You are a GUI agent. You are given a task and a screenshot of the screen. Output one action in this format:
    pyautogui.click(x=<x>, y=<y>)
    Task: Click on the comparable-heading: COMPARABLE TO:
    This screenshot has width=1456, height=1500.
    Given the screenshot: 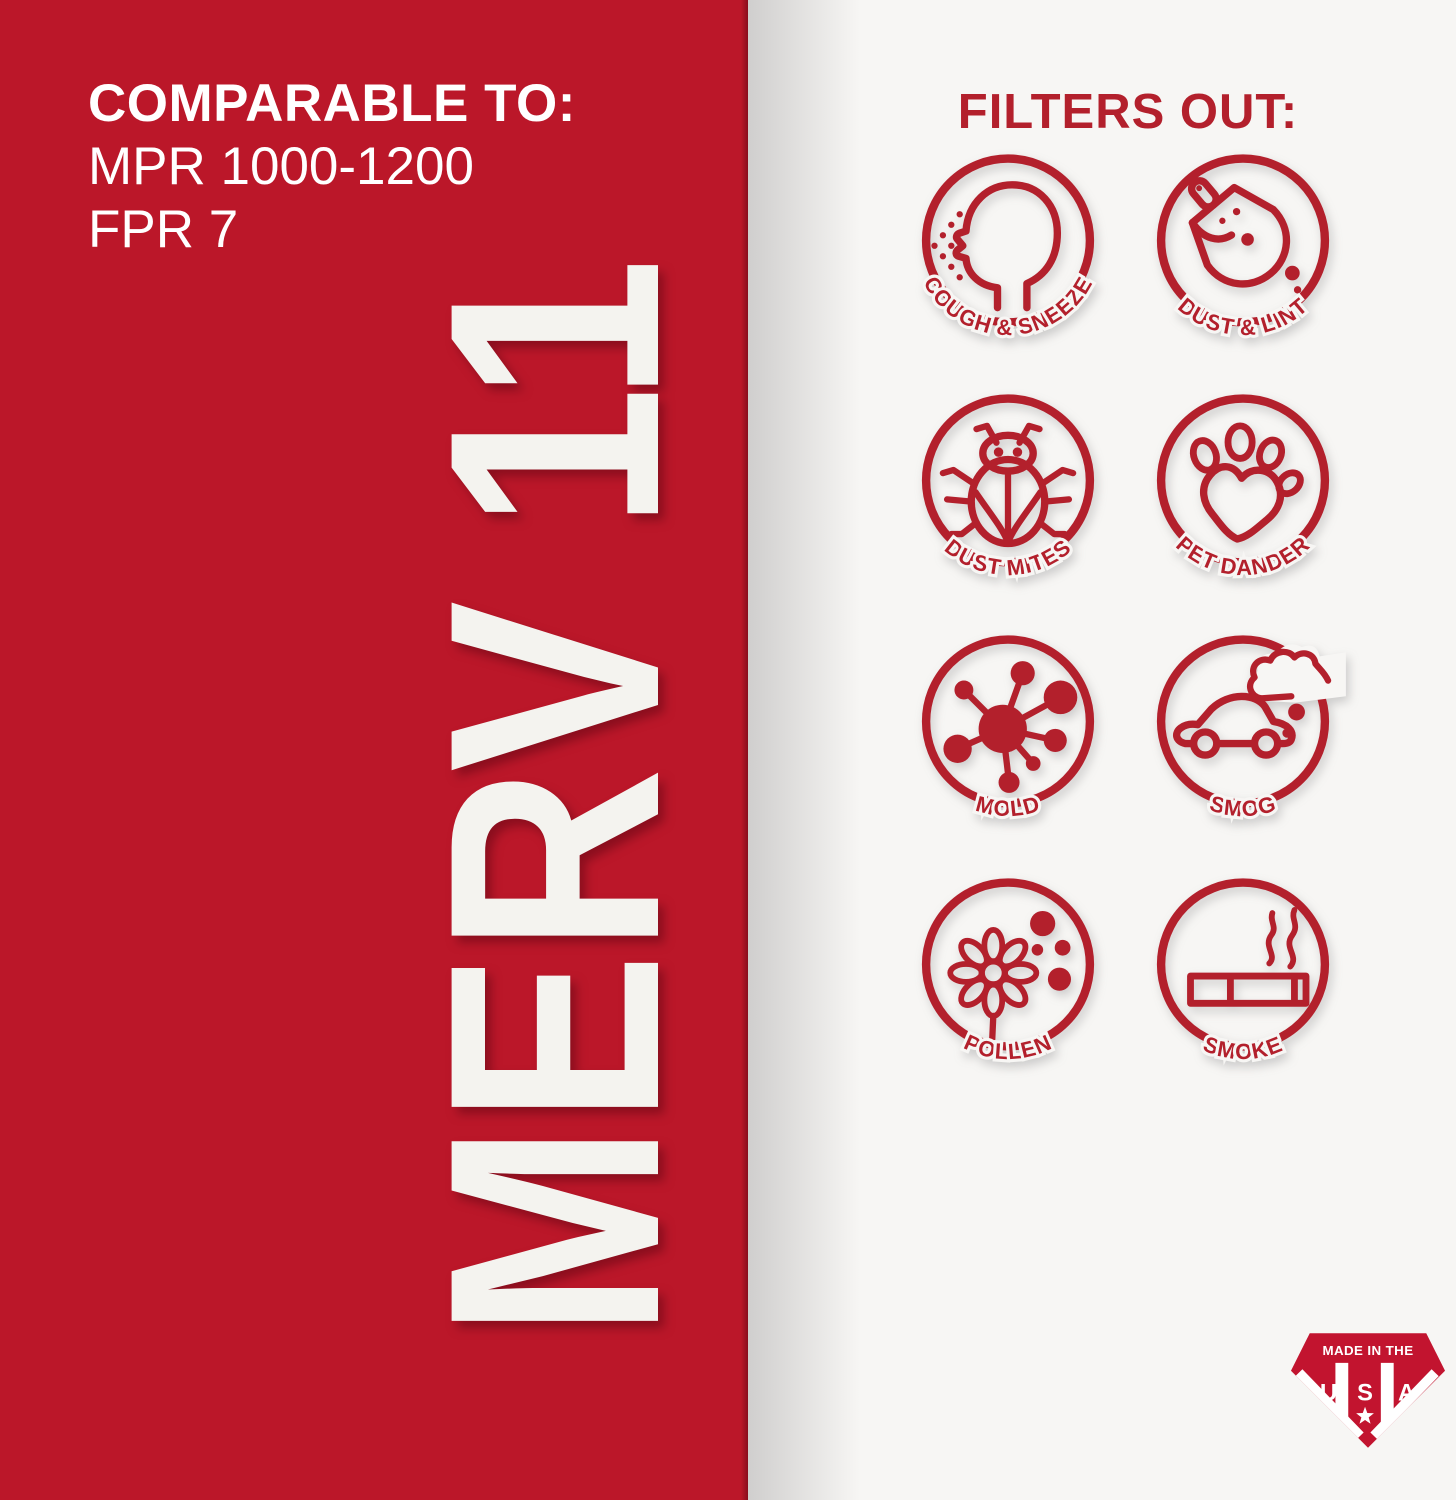 What is the action you would take?
    pyautogui.click(x=332, y=103)
    